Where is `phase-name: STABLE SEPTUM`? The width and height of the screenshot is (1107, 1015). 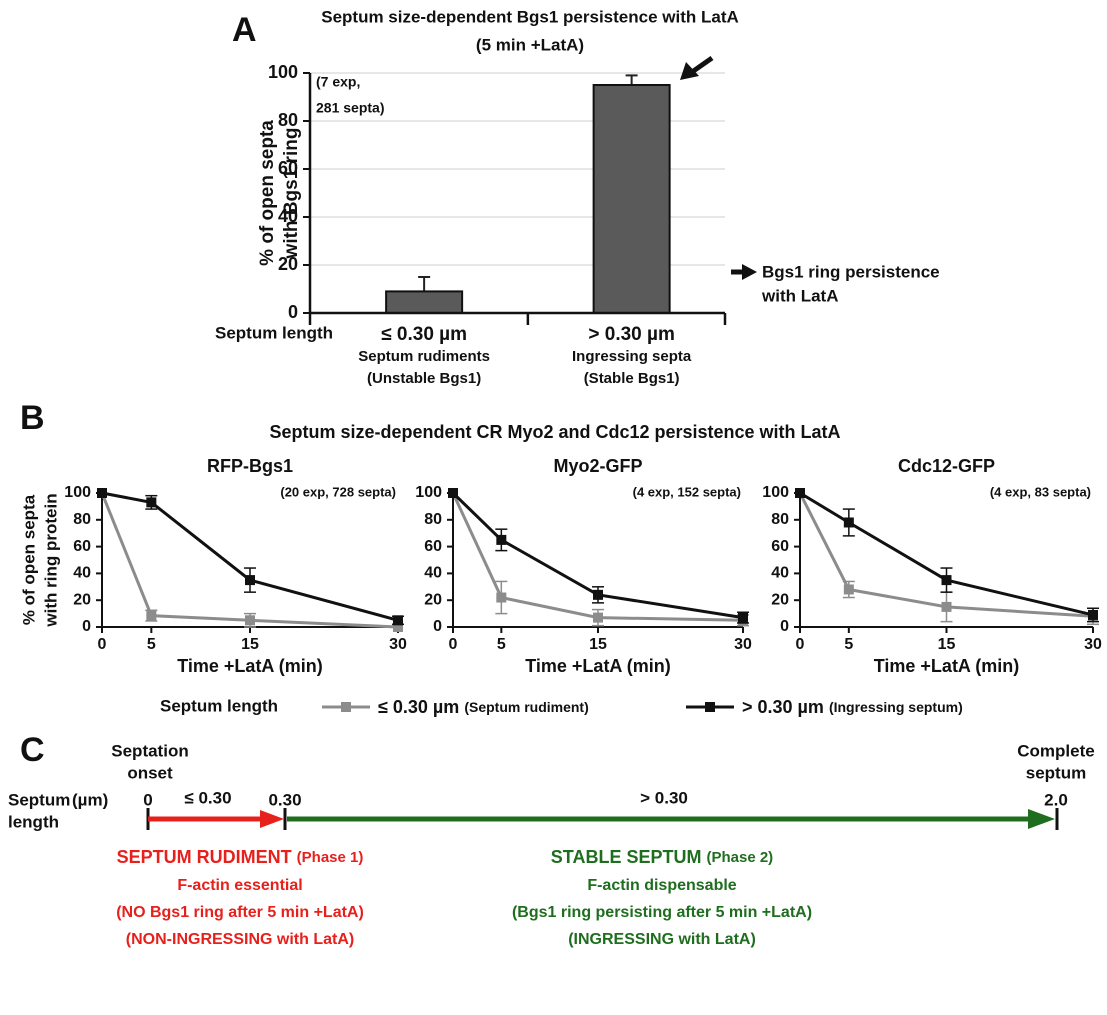 phase-name: STABLE SEPTUM is located at coordinates (626, 857).